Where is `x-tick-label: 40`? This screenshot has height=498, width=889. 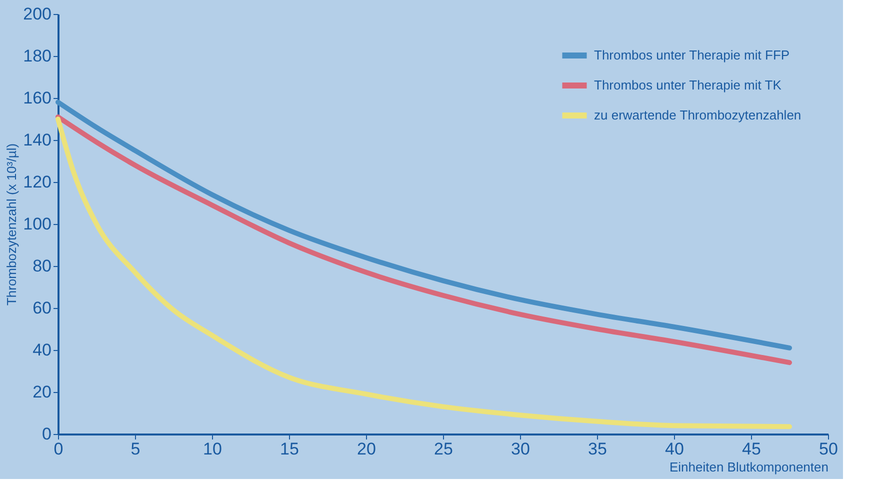 x-tick-label: 40 is located at coordinates (674, 449).